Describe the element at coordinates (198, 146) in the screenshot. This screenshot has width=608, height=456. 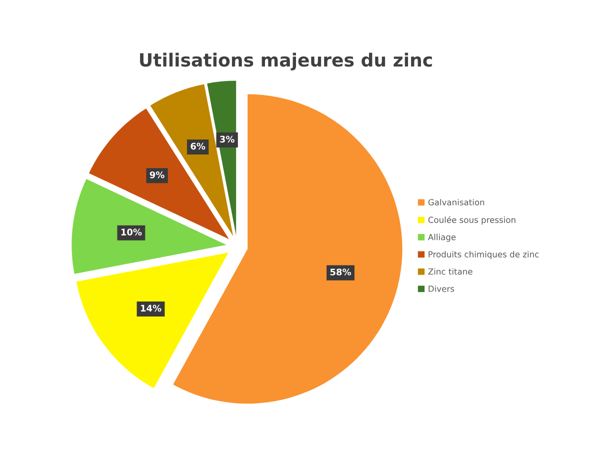
I see `data-label: 6%` at that location.